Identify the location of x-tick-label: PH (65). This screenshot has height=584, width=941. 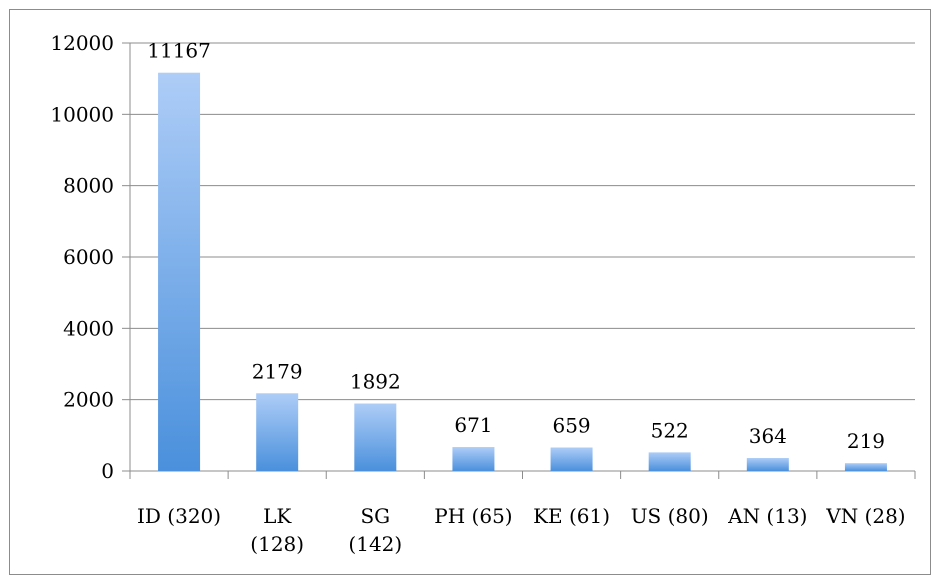
(473, 516).